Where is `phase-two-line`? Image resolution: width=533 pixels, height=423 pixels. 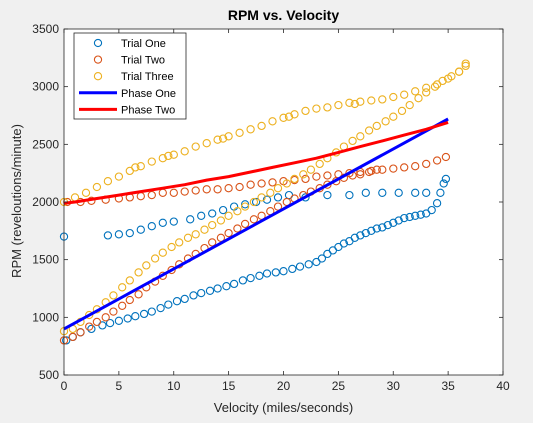 phase-two-line is located at coordinates (256, 162).